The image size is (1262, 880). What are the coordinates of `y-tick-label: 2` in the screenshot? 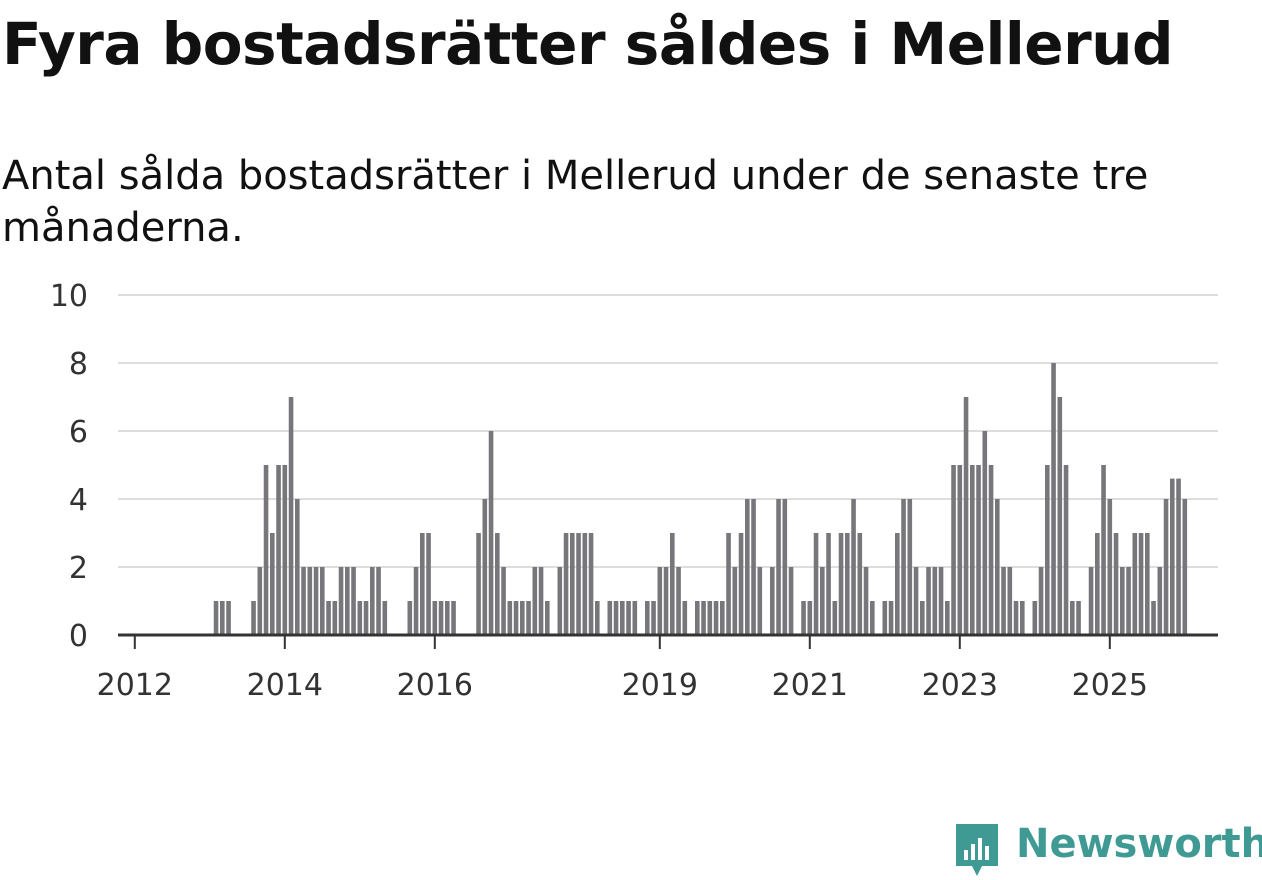 It's located at (78, 568).